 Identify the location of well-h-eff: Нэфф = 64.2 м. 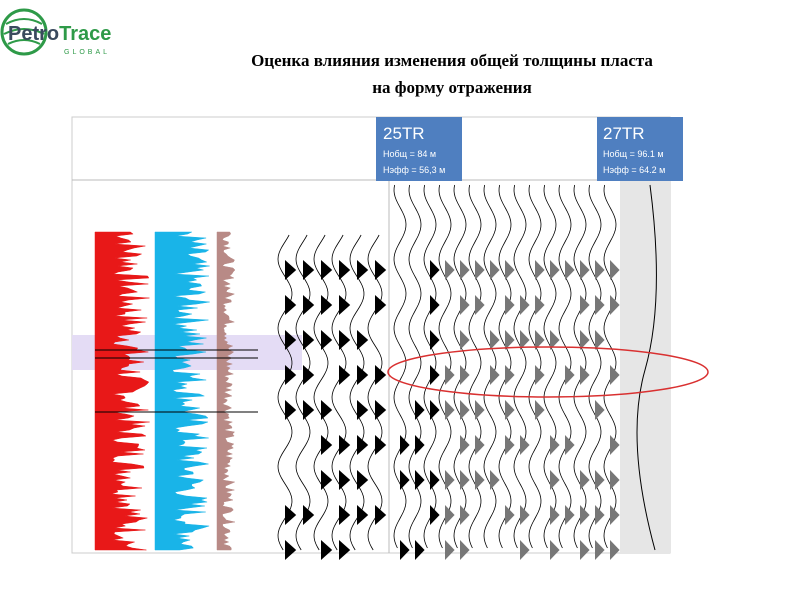
(634, 170).